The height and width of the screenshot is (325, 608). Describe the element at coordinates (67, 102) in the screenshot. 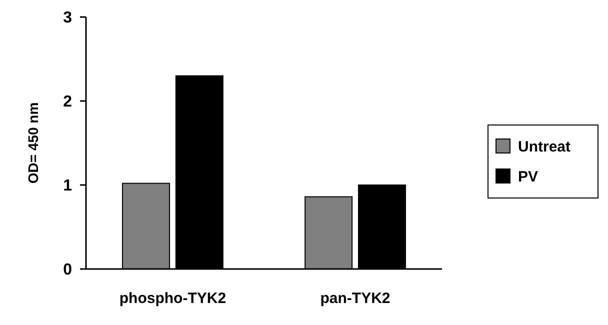

I see `y-tick-label: 2` at that location.